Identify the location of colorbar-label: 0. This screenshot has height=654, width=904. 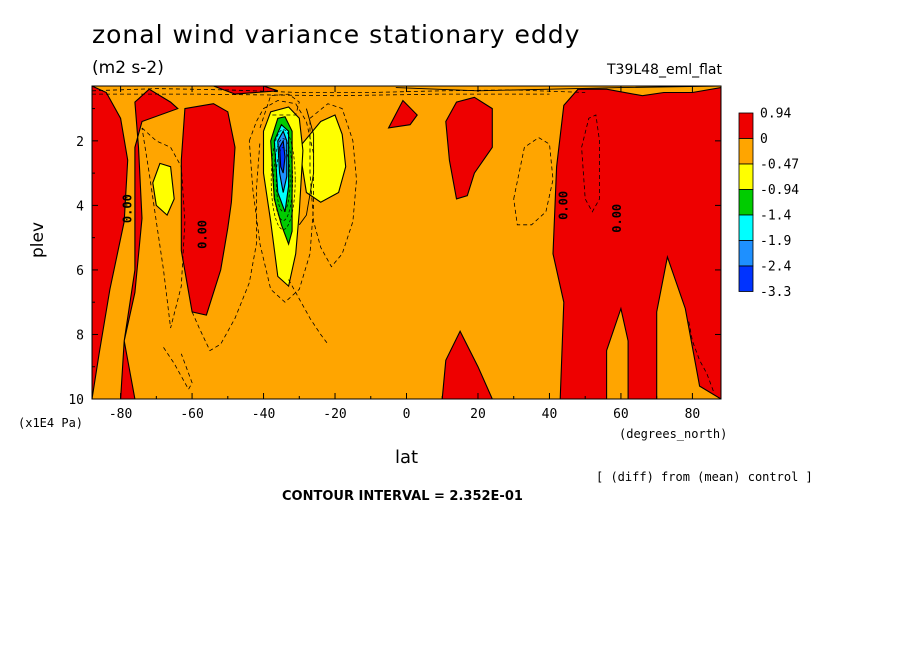
(764, 139).